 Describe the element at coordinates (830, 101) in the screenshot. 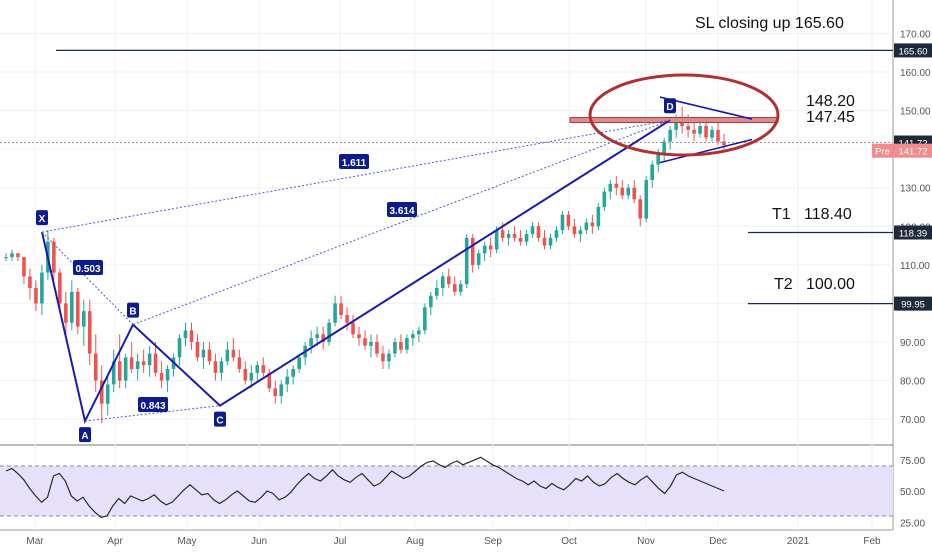

I see `zone-top-text: 148.20` at that location.